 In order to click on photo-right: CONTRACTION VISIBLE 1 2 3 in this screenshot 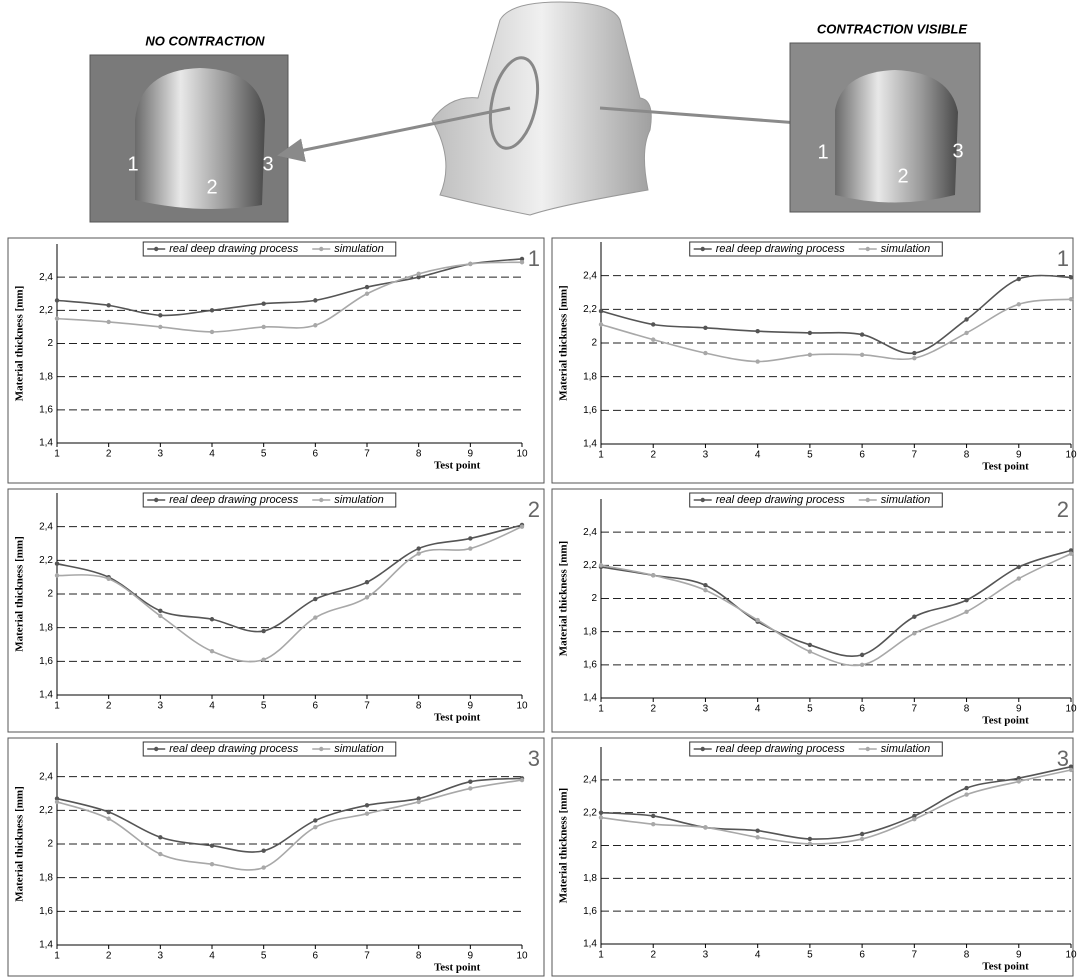, I will do `click(885, 117)`.